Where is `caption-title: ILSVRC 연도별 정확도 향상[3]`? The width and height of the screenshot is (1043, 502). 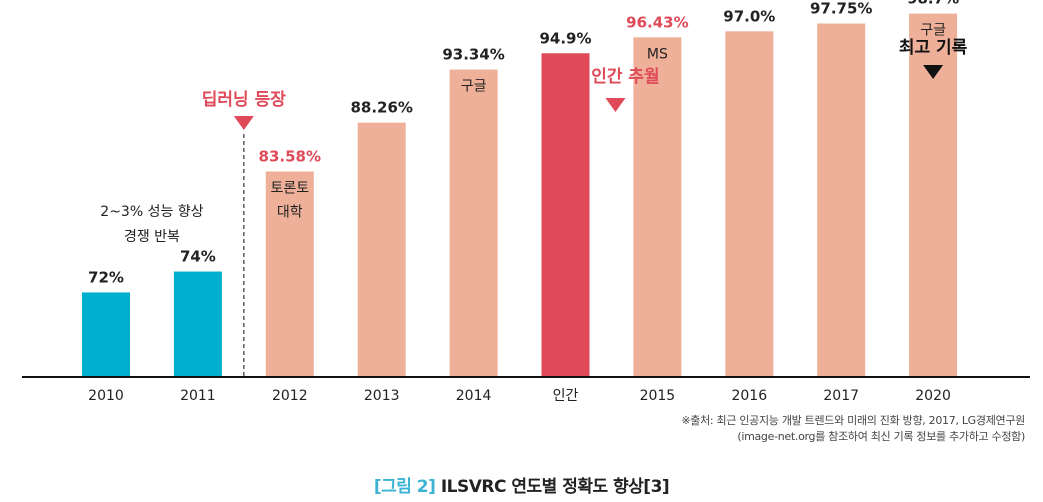
caption-title: ILSVRC 연도별 정확도 향상[3] is located at coordinates (555, 487).